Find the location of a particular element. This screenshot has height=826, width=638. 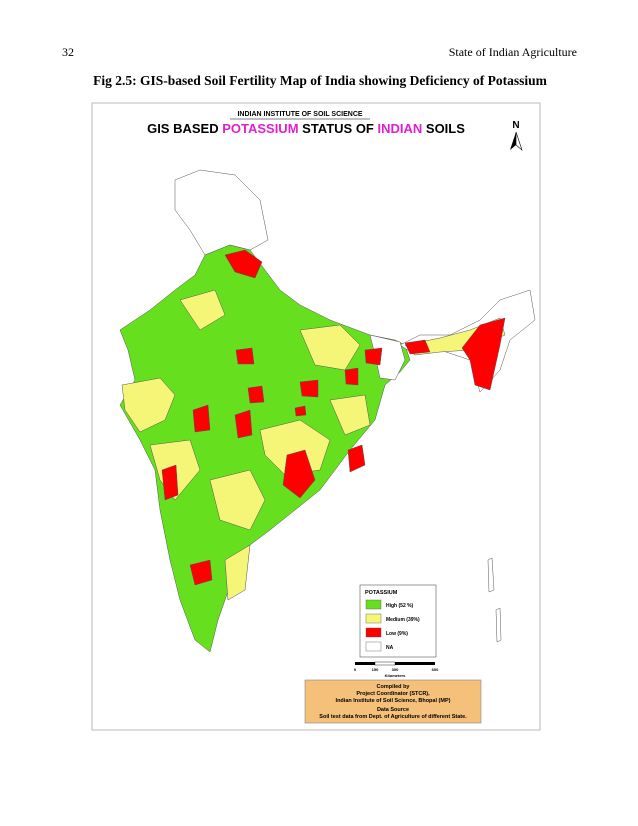

legend-label: High (52 %) is located at coordinates (400, 606).